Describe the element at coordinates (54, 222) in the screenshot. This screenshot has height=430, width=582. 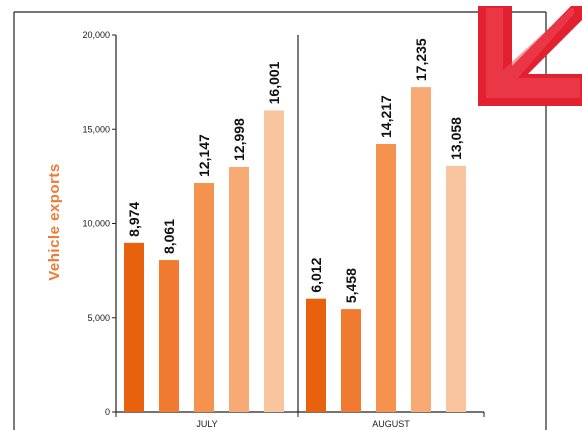
I see `y-axis-title: Vehicle exports` at that location.